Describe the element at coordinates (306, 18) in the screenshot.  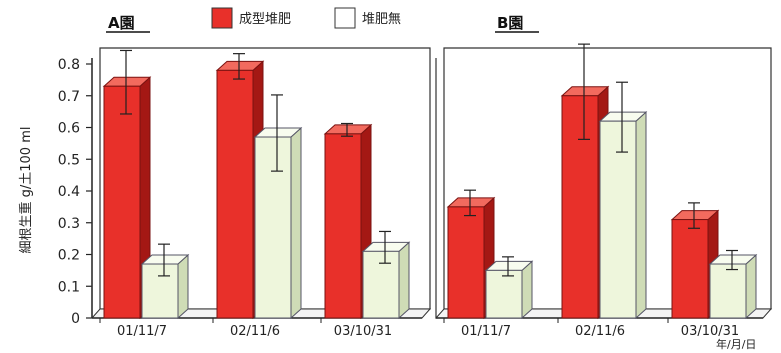
I see `legend: 成型堆肥 堆肥無` at that location.